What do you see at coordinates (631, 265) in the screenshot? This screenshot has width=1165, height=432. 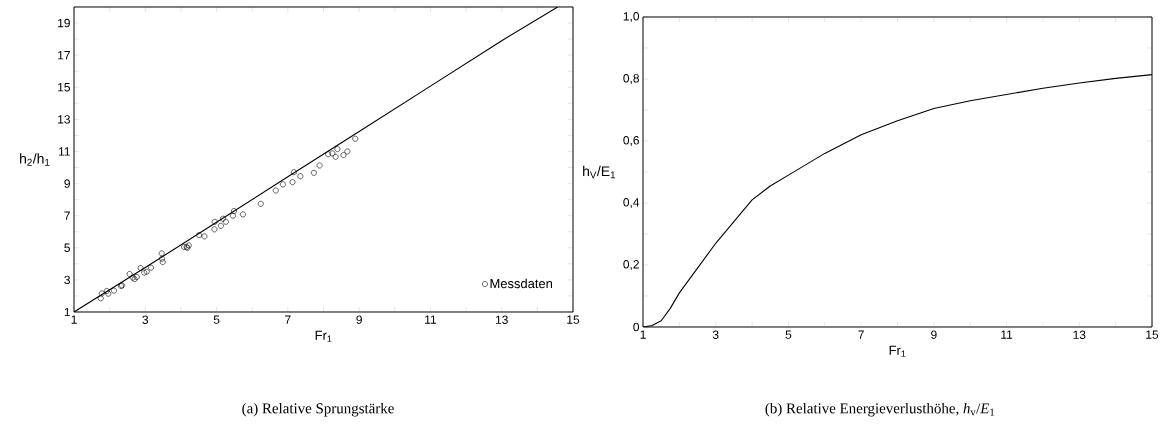 I see `y-tick-label: 0,2` at bounding box center [631, 265].